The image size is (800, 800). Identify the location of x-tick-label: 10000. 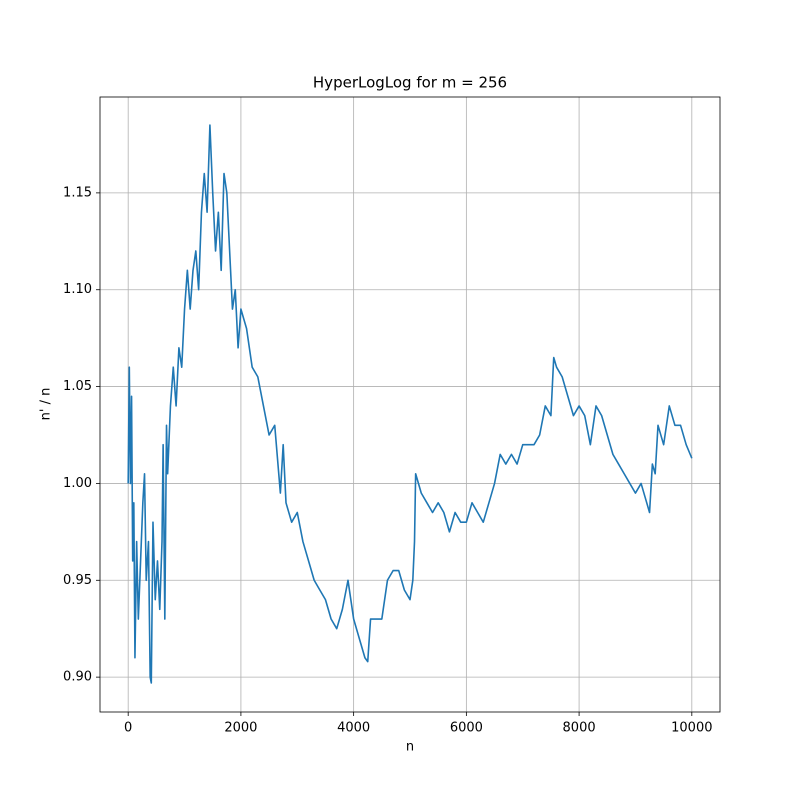
(691, 728).